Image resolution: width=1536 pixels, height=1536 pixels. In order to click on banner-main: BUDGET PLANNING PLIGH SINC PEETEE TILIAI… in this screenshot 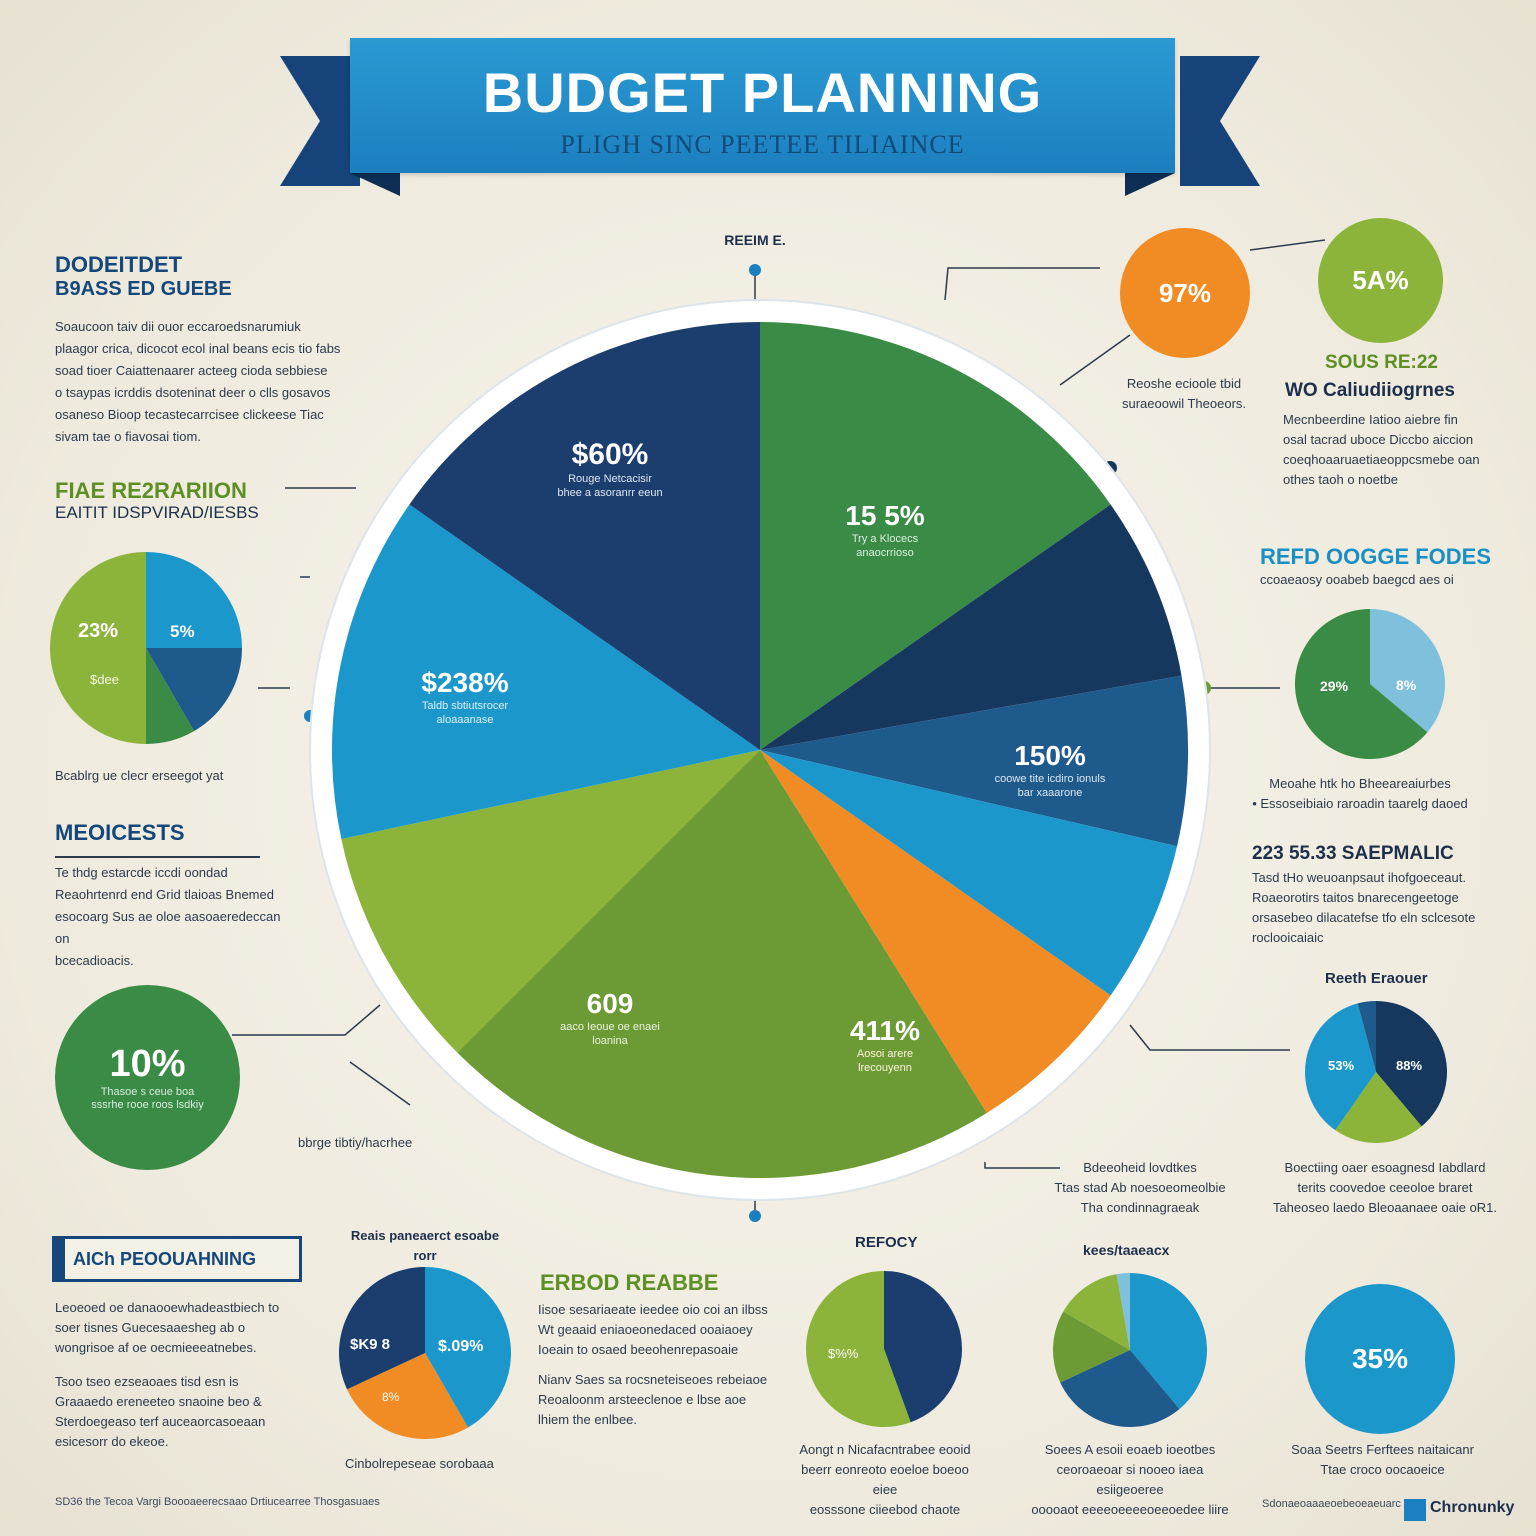, I will do `click(762, 105)`.